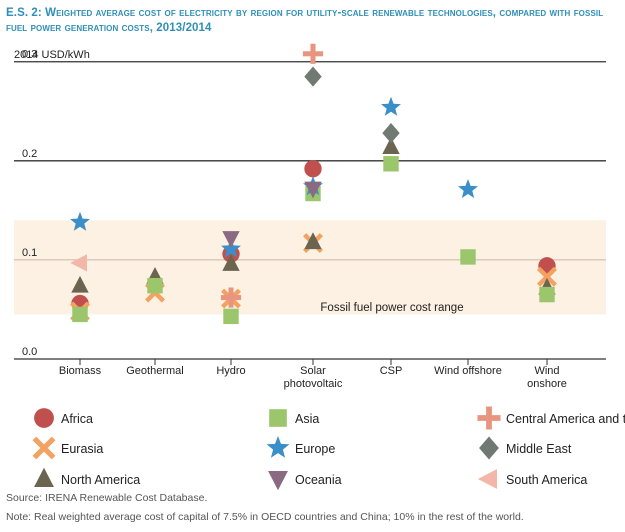  I want to click on band-label: Fossil fuel power cost range, so click(391, 308).